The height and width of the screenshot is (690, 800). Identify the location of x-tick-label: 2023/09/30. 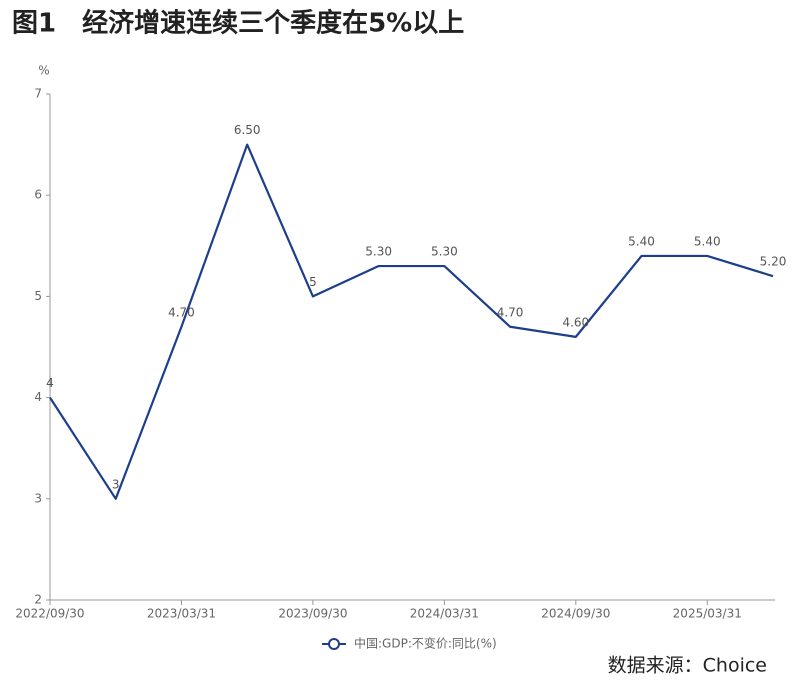
(312, 614).